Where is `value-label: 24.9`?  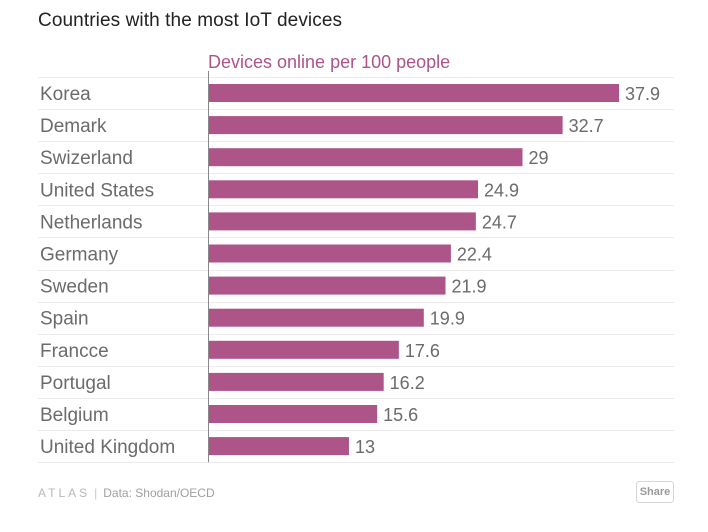
value-label: 24.9 is located at coordinates (501, 190).